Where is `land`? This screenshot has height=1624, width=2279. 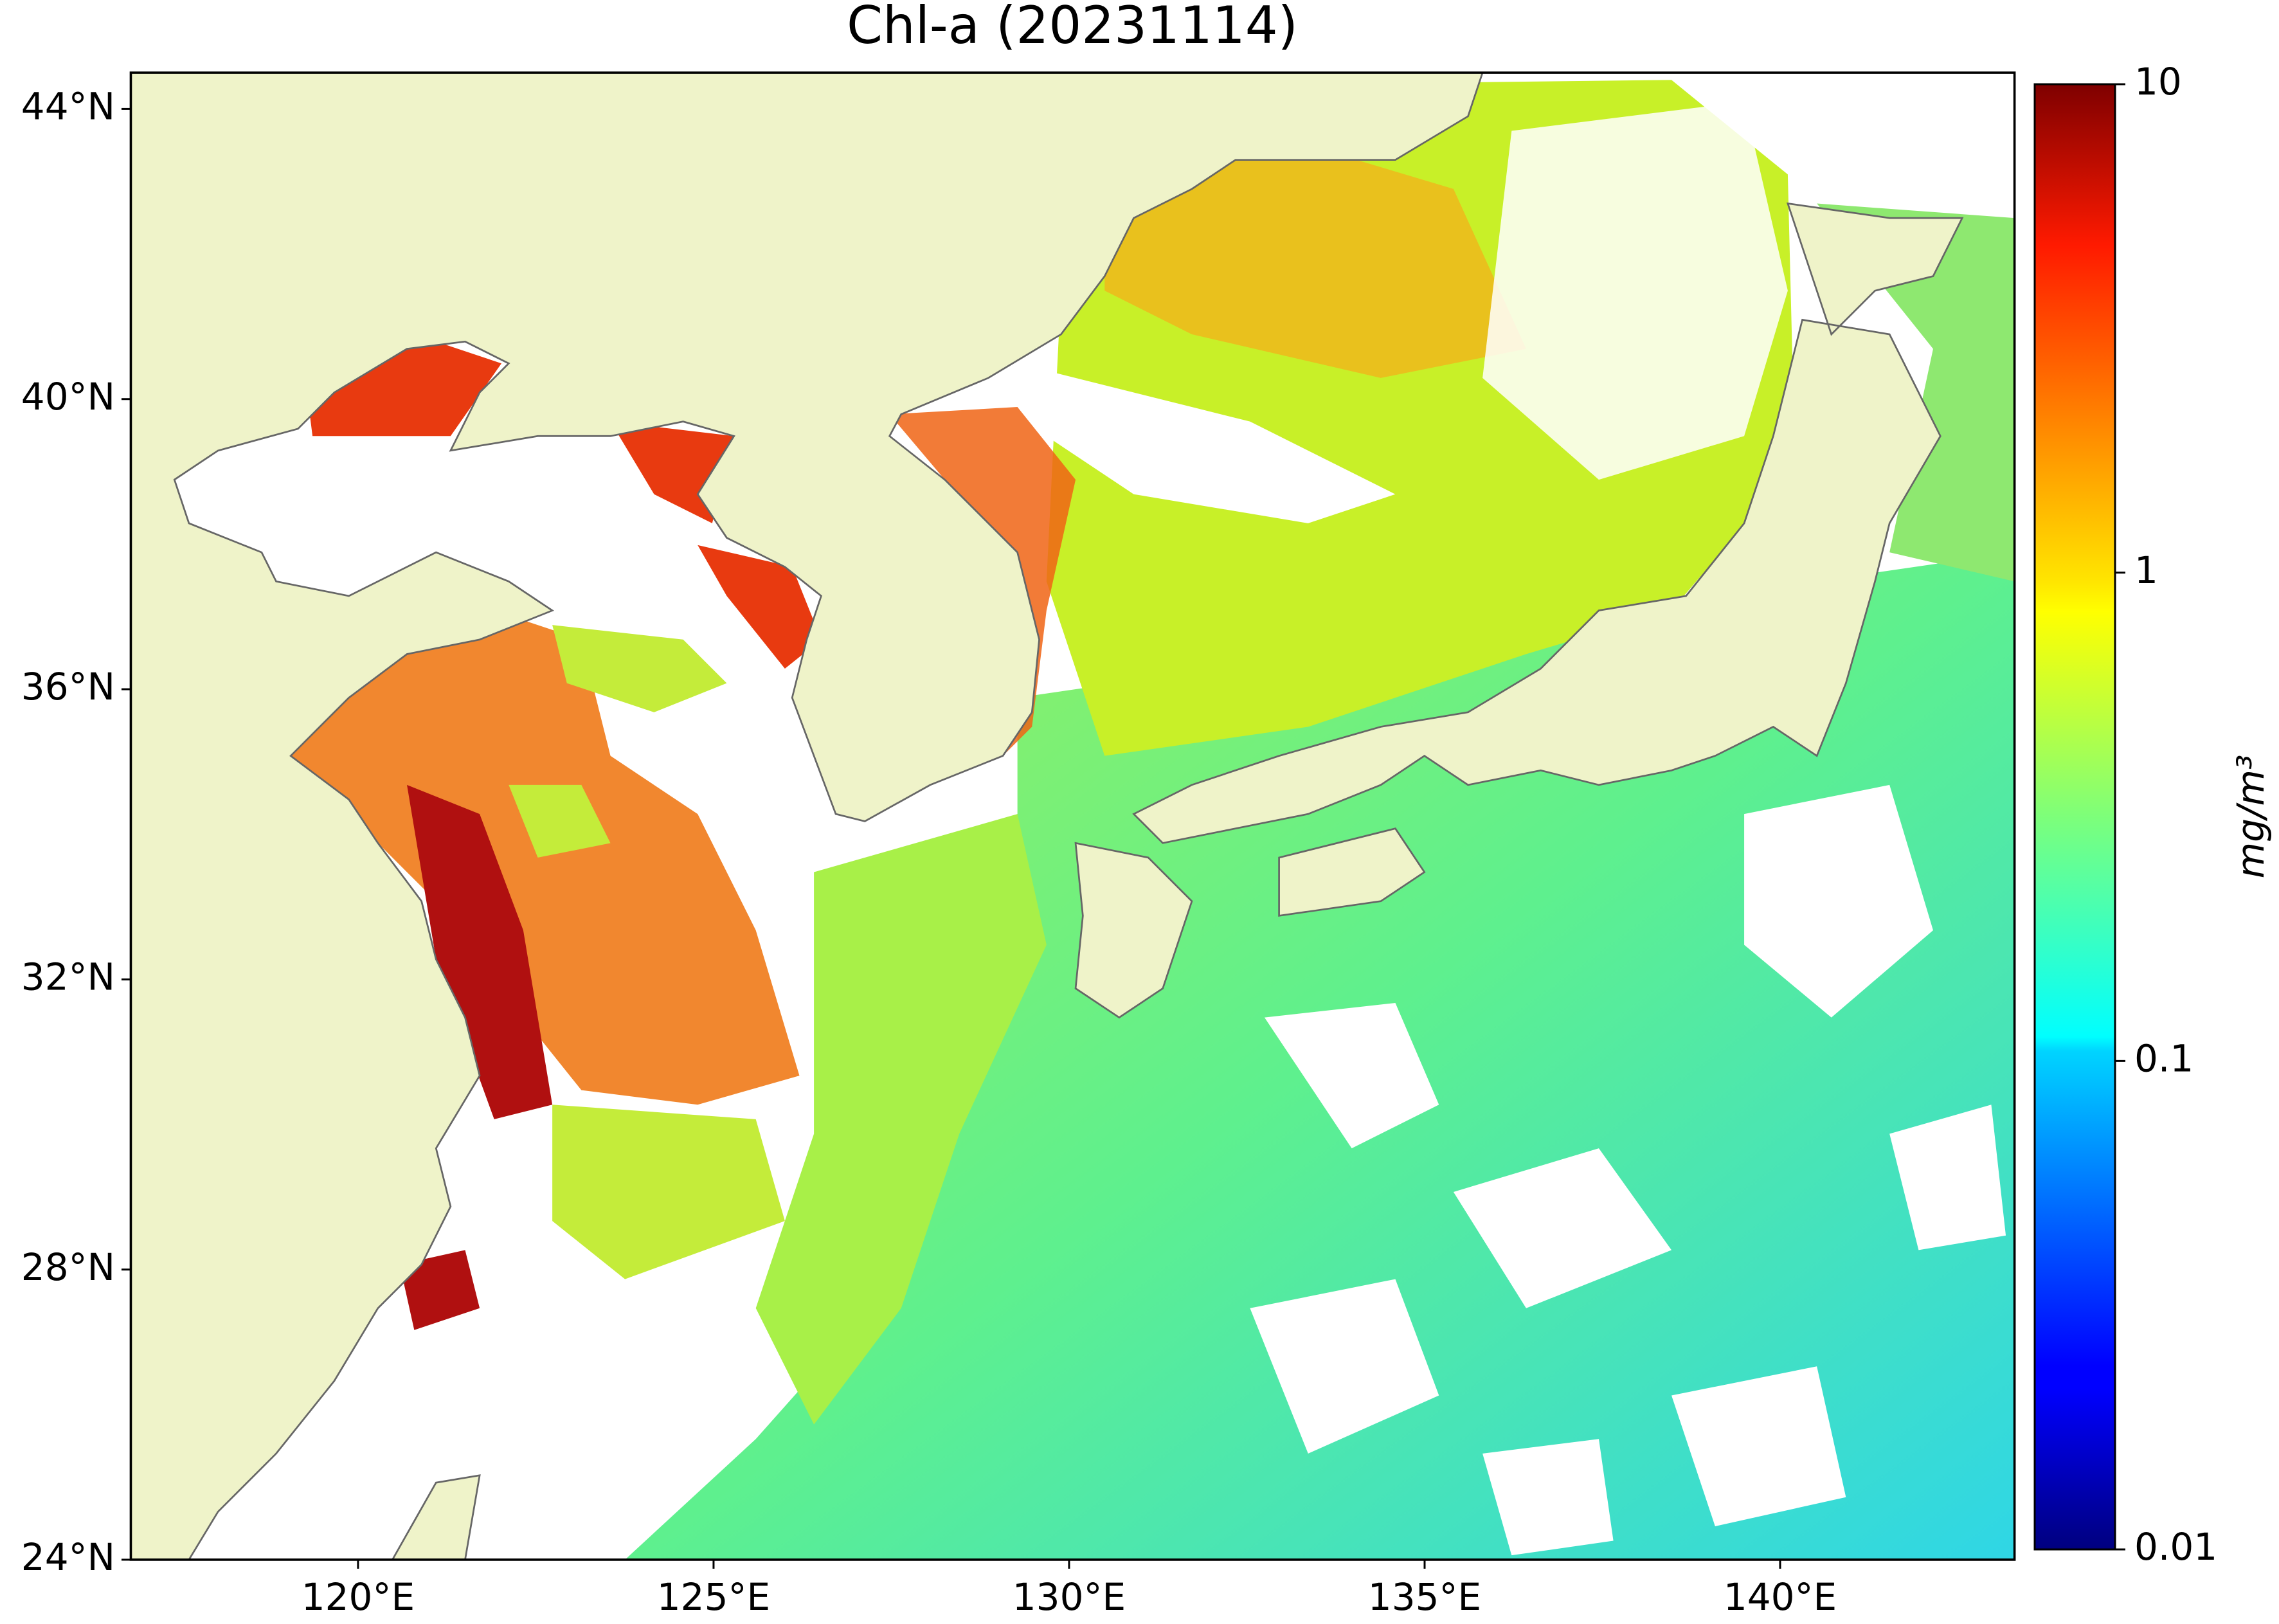 land is located at coordinates (436, 1517).